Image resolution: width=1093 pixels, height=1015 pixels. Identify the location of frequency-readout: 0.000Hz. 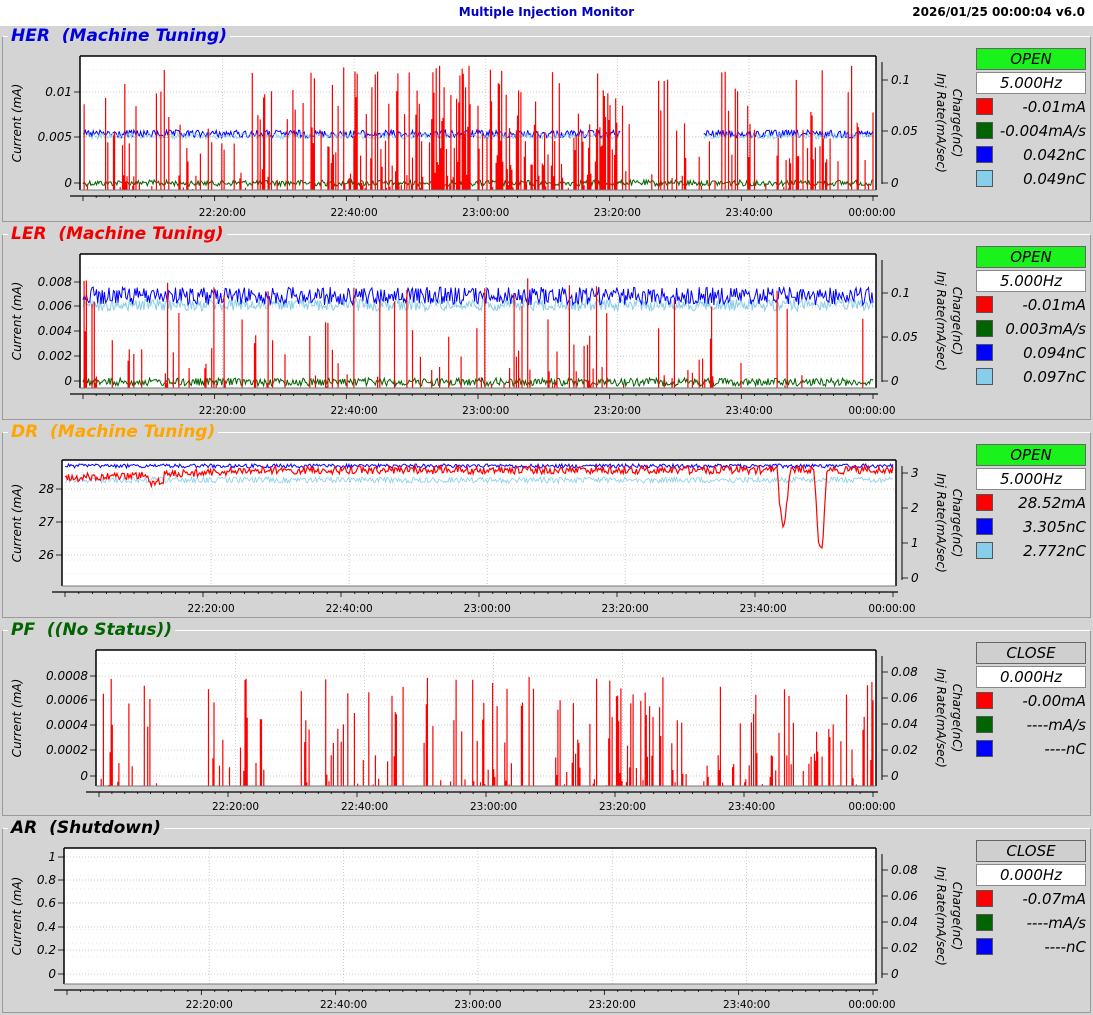
(1031, 677).